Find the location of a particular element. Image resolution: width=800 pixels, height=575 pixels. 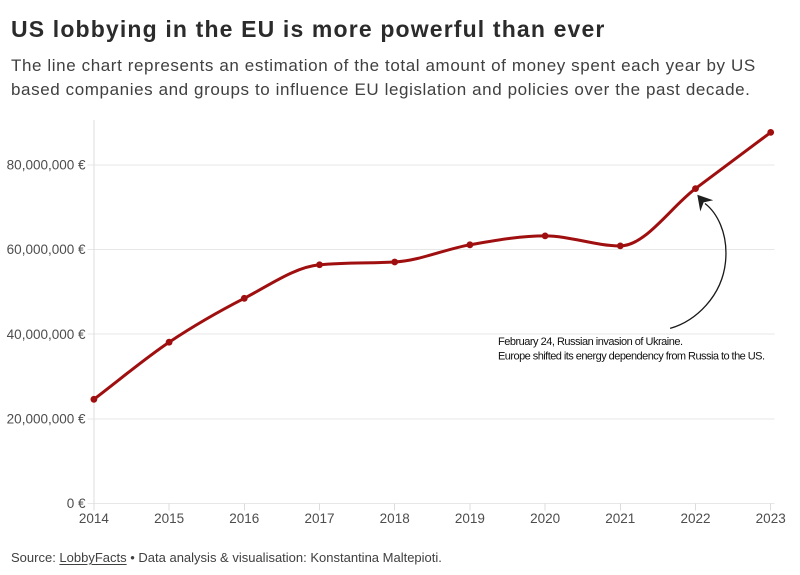

svg-text: 60,000,000 € is located at coordinates (46, 249).